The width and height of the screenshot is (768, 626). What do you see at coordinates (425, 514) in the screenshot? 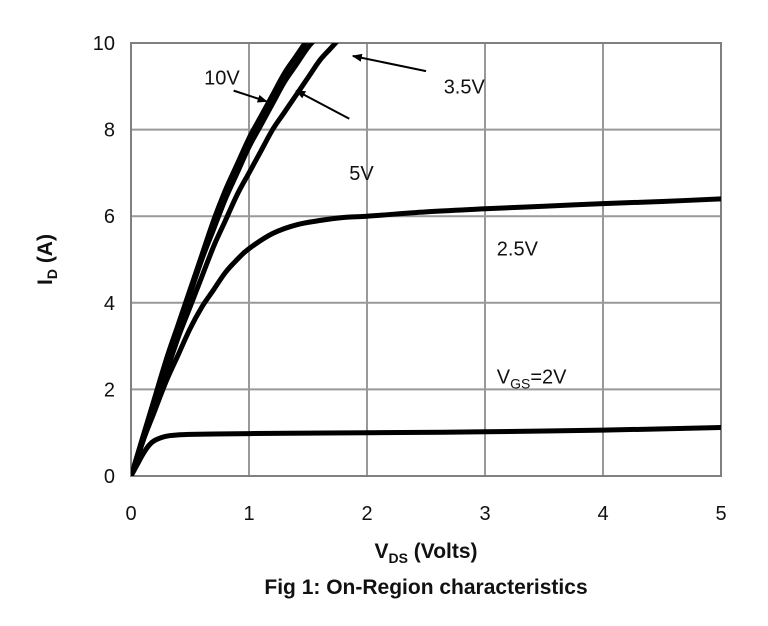
I see `x-tick-labels: 0 1 2 3 4 5` at bounding box center [425, 514].